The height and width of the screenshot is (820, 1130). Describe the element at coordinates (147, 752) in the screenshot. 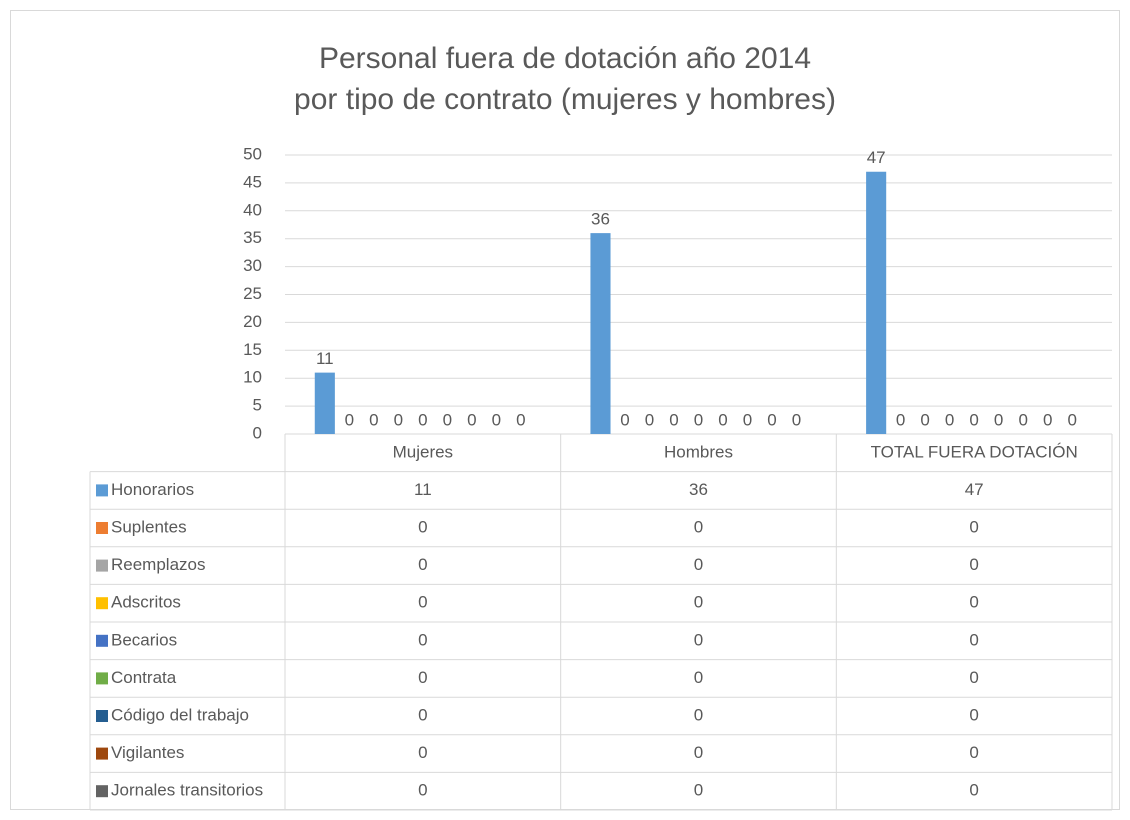

I see `legend-label: Vigilantes` at that location.